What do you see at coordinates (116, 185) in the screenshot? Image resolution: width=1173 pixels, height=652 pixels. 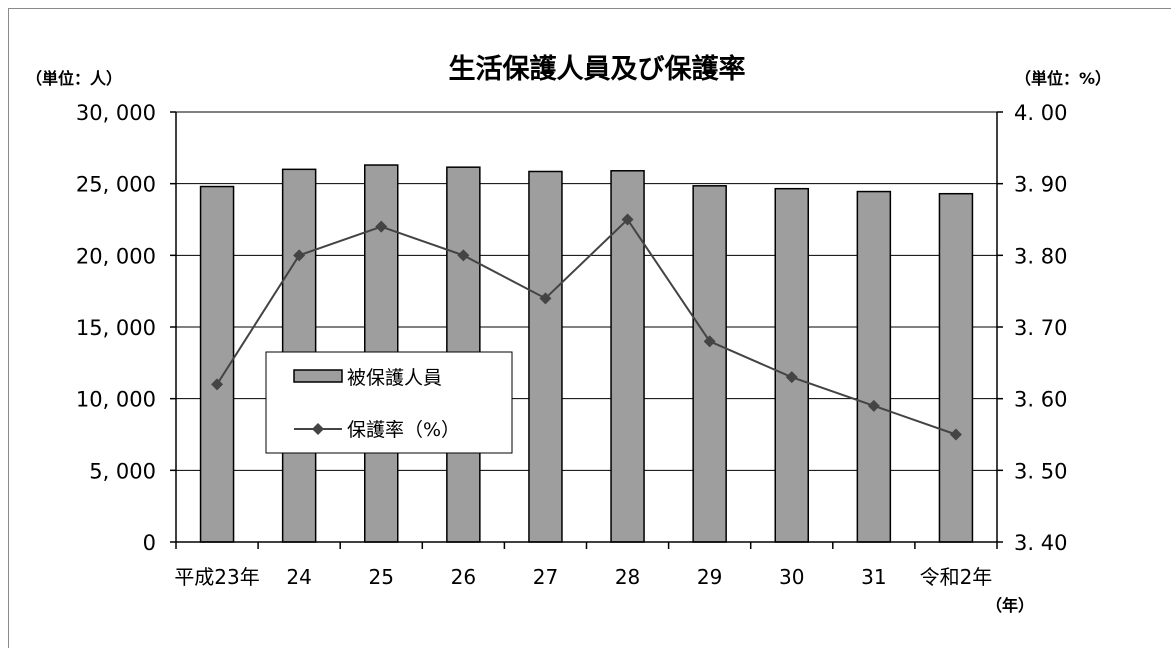 I see `left-tick-label: 25, 000` at bounding box center [116, 185].